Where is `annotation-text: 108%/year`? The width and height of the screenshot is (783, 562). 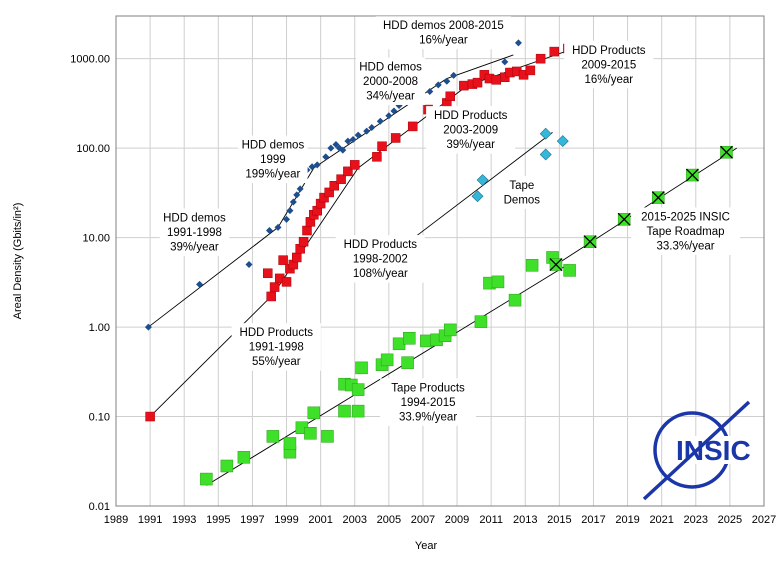 annotation-text: 108%/year is located at coordinates (380, 274).